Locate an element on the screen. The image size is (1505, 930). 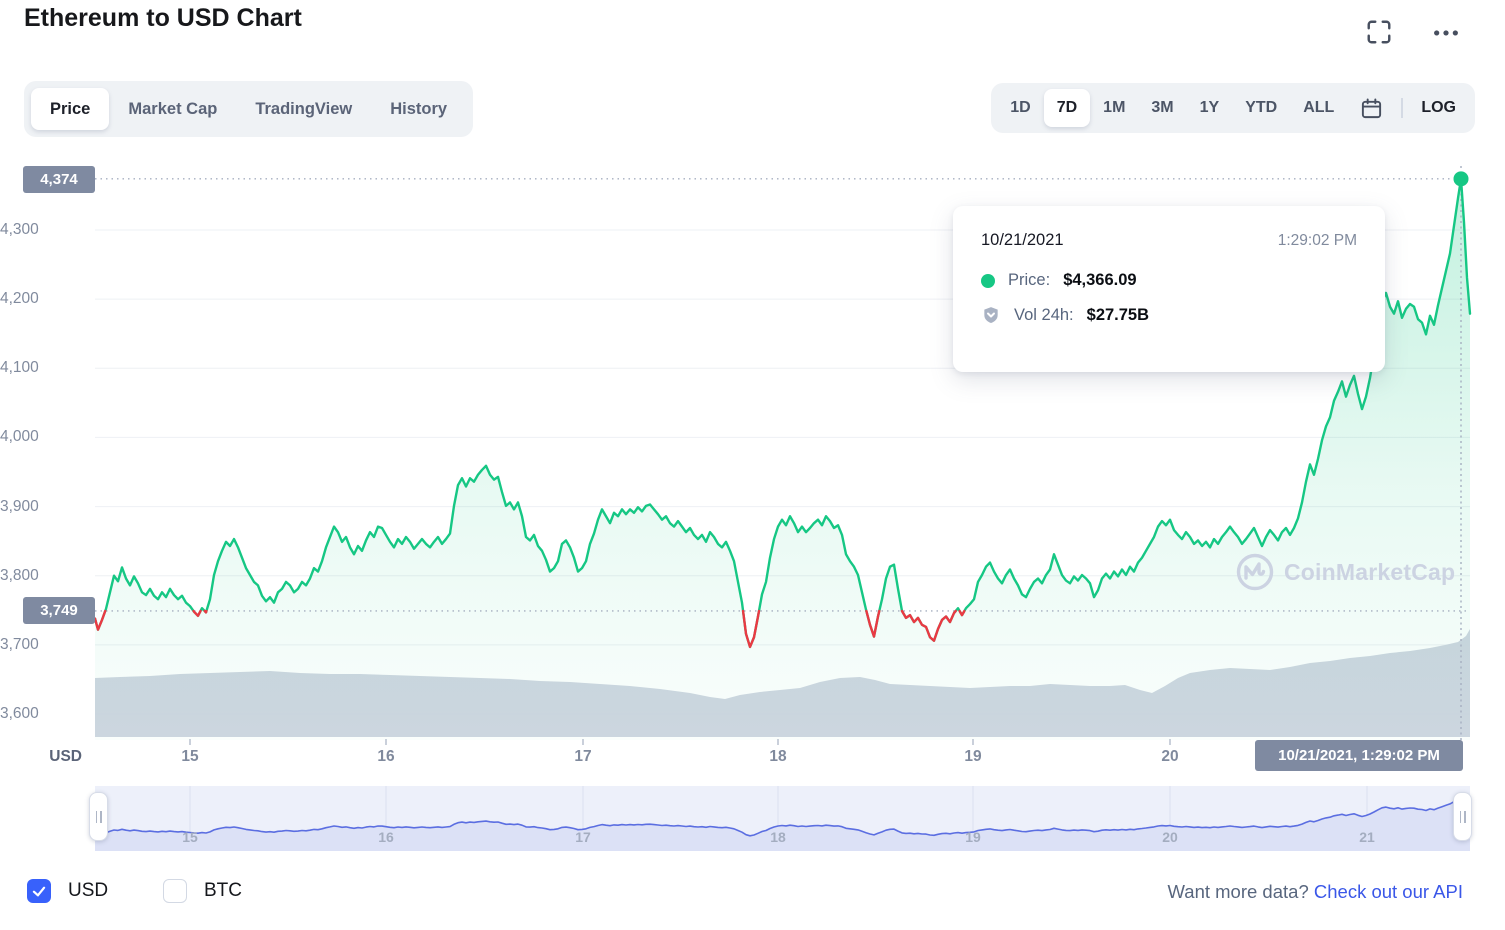
navigator-left-handle is located at coordinates (98, 816).